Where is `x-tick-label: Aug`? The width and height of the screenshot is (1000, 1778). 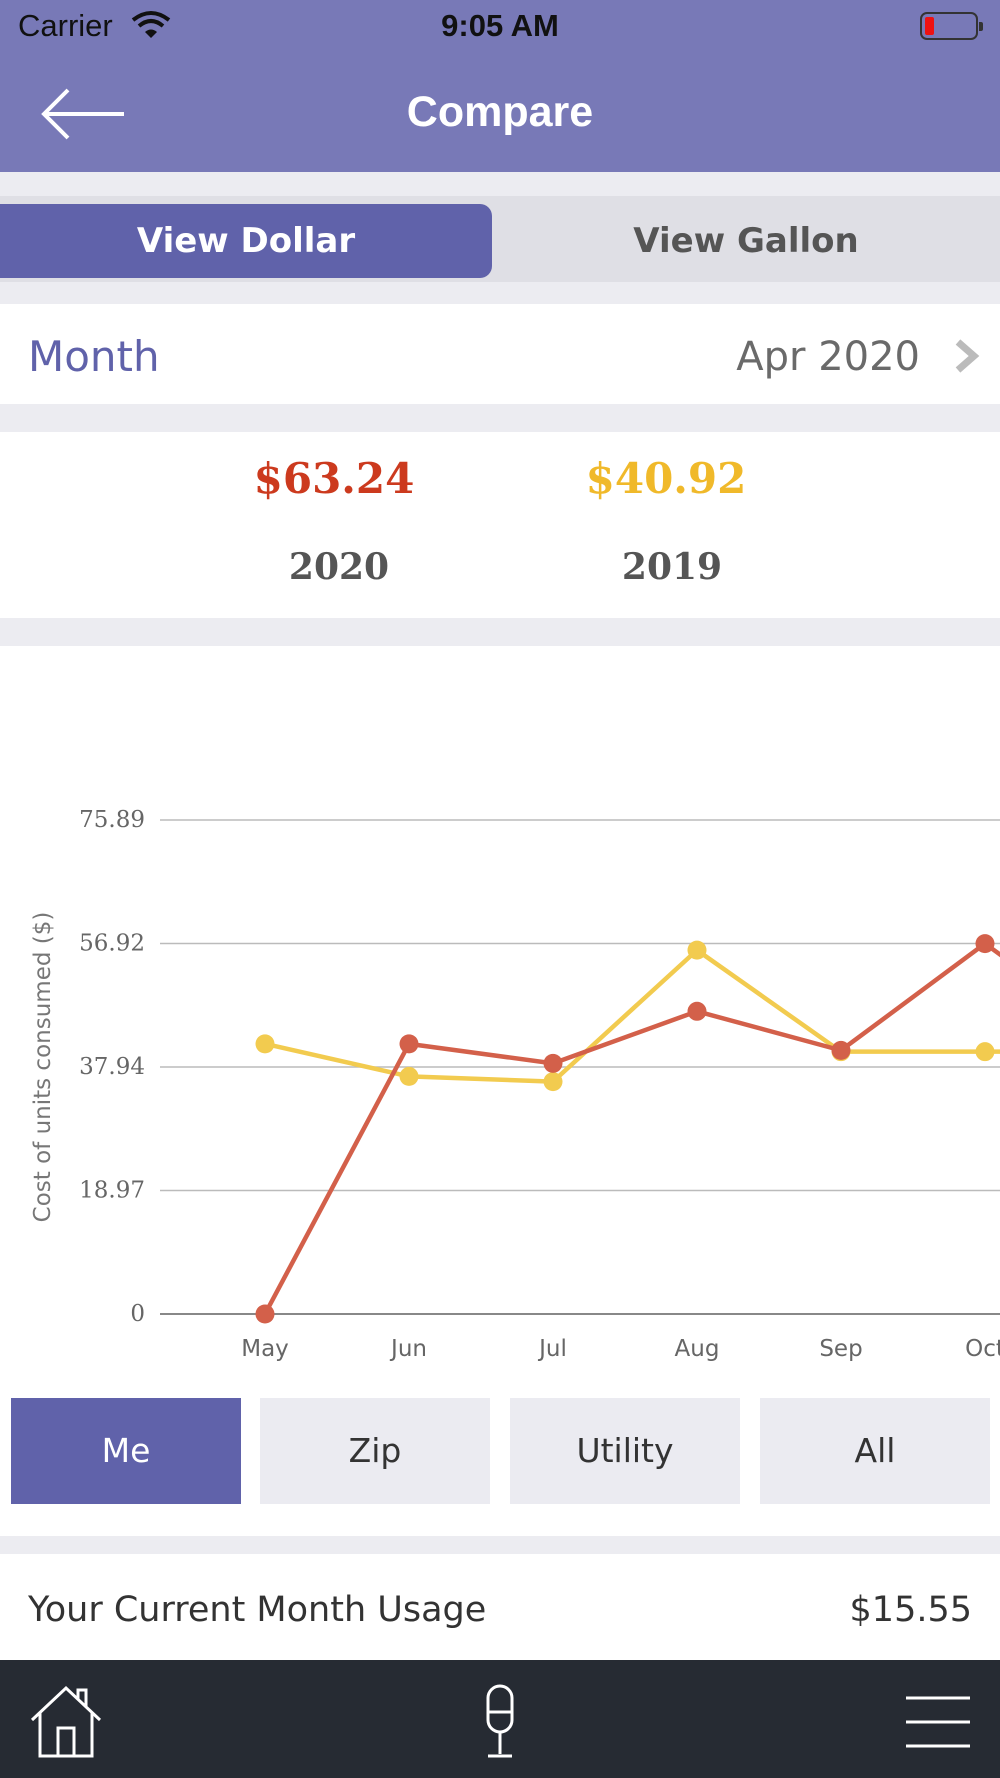
x-tick-label: Aug is located at coordinates (697, 1349).